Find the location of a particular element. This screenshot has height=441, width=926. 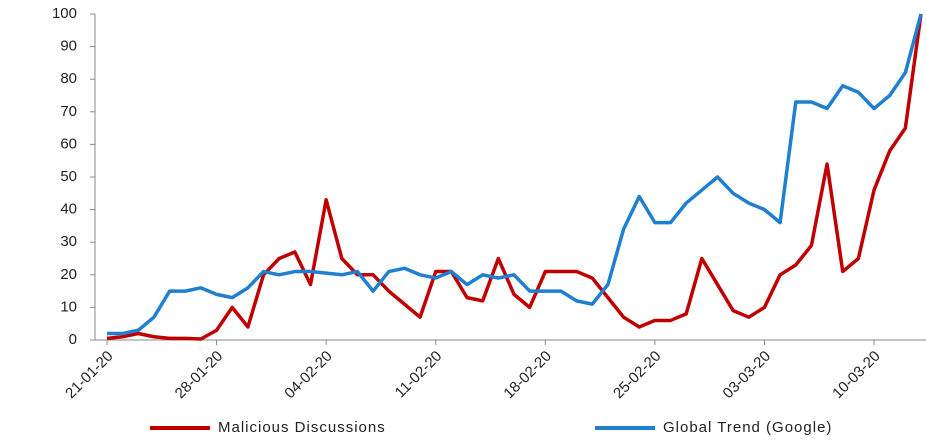

x-tick-label: 04-02-20 is located at coordinates (308, 375).